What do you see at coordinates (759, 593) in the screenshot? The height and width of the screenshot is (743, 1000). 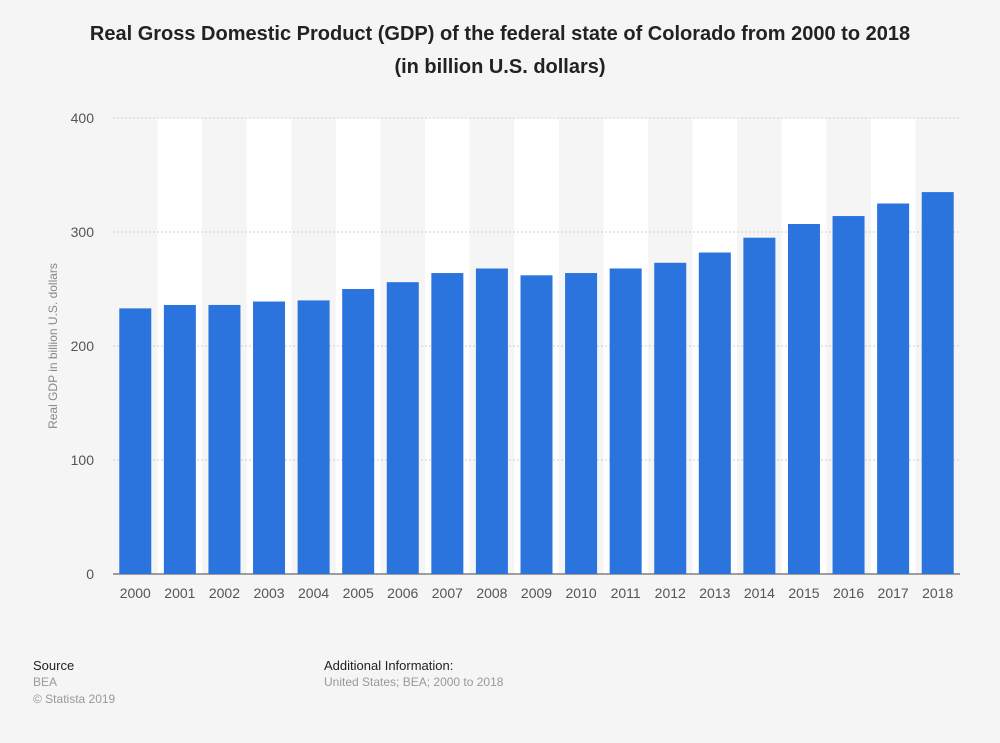 I see `x-tick-label: 2014` at bounding box center [759, 593].